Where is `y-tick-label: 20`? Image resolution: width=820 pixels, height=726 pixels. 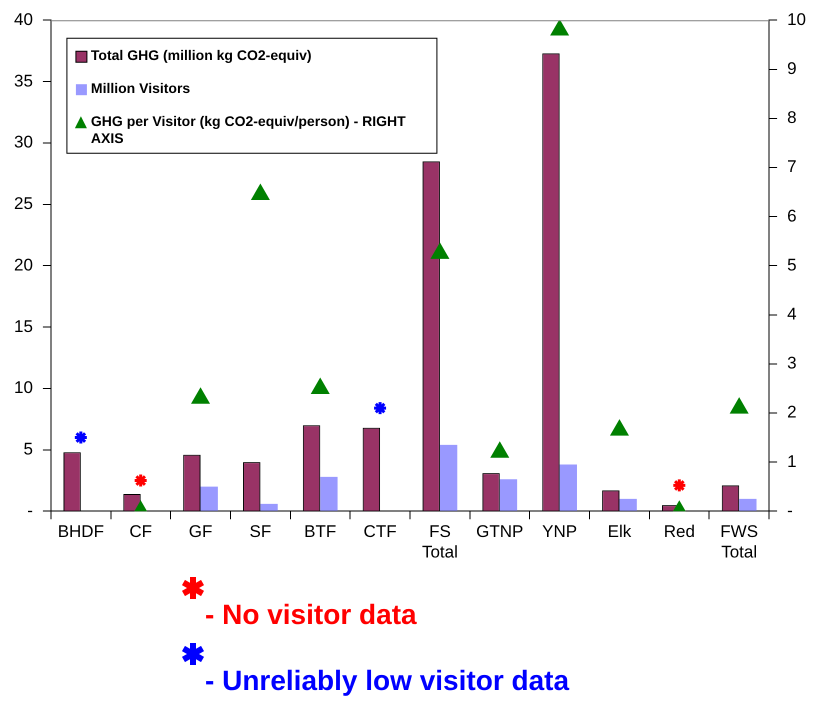
y-tick-label: 20 is located at coordinates (23, 264).